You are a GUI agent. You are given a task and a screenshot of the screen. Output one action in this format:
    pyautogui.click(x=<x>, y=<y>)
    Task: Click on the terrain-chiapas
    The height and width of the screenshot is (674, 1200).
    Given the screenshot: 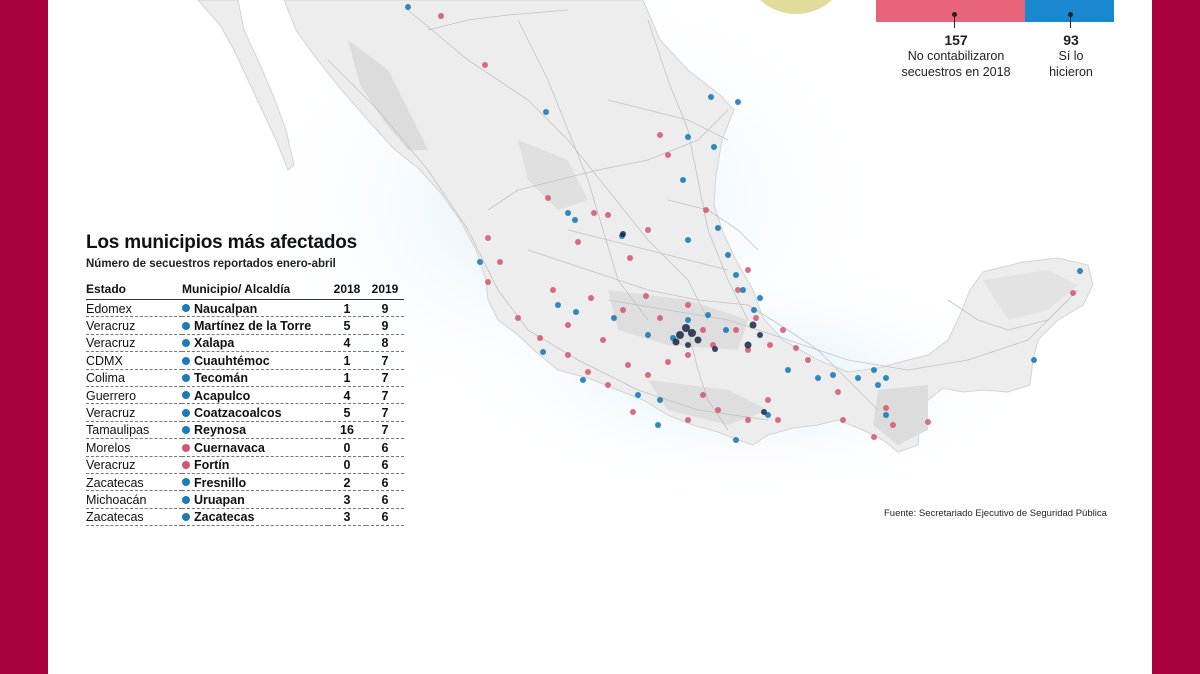 What is the action you would take?
    pyautogui.click(x=900, y=415)
    